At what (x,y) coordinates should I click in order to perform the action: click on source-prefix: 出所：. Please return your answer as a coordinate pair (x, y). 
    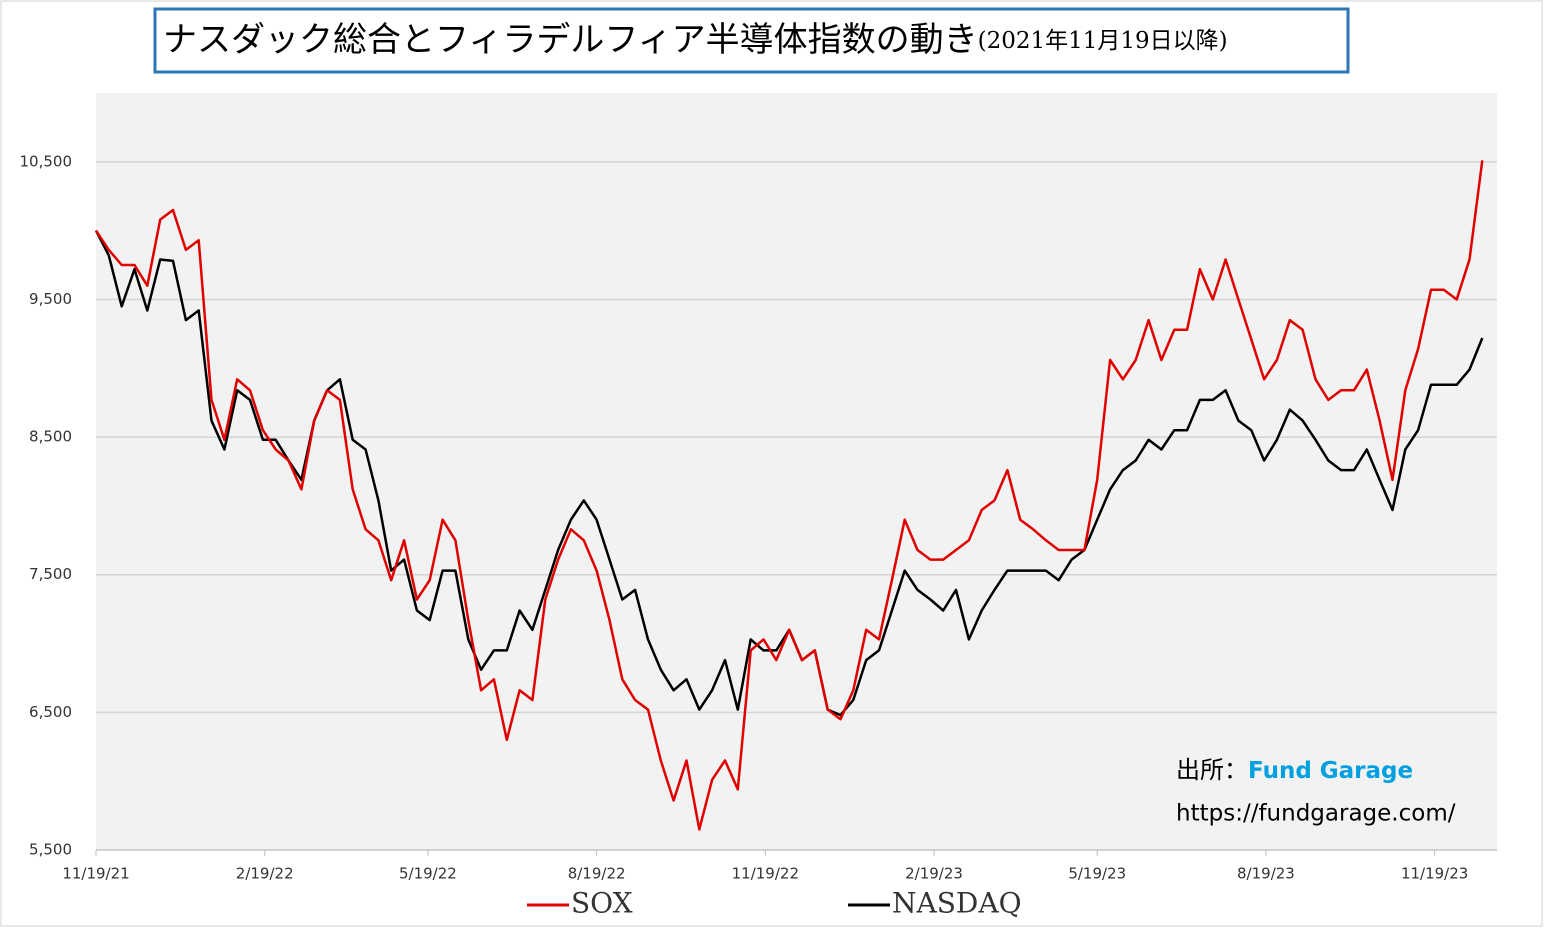
    Looking at the image, I should click on (1212, 770).